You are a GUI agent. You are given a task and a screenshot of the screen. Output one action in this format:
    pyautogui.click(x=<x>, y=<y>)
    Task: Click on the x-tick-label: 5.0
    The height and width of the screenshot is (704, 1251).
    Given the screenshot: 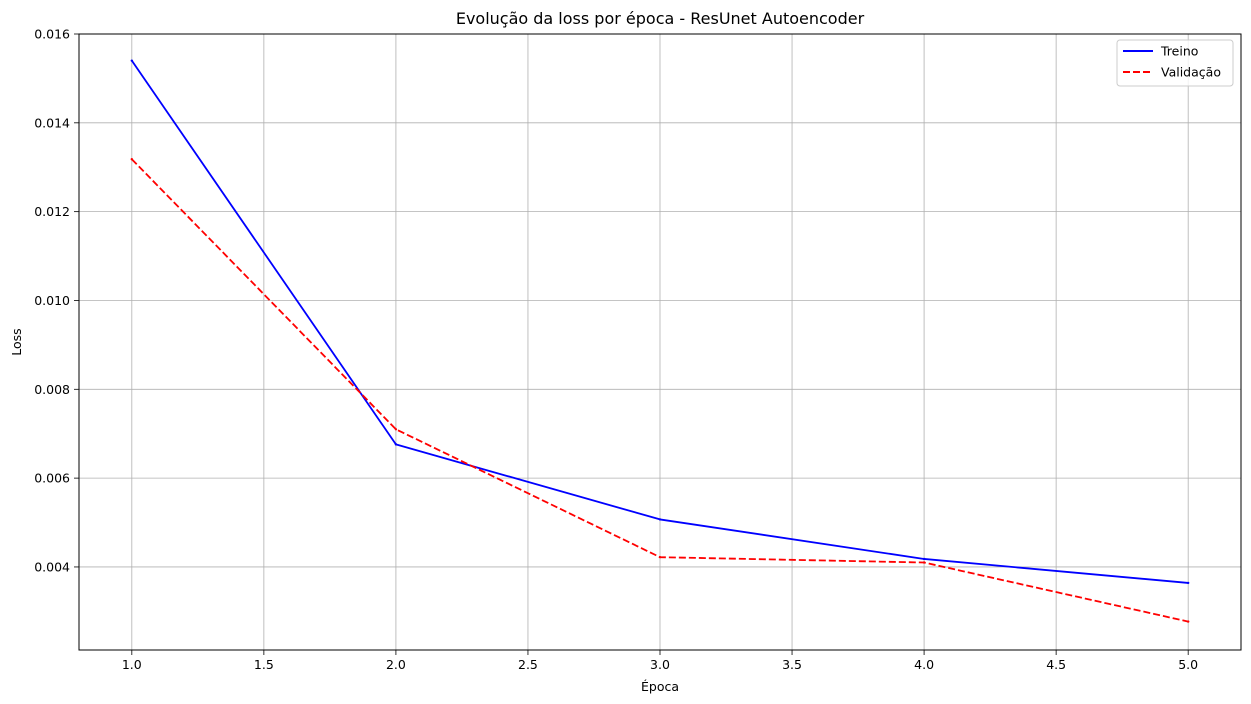 What is the action you would take?
    pyautogui.click(x=1188, y=664)
    